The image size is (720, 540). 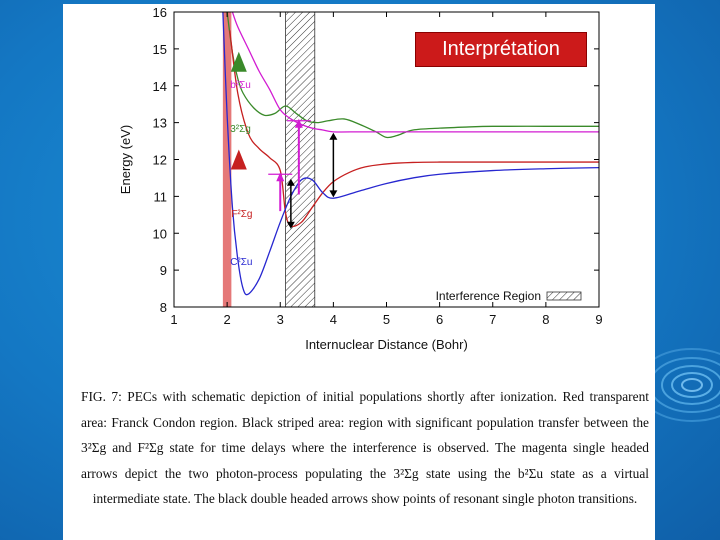 What do you see at coordinates (241, 214) in the screenshot?
I see `curve-label-2: F²Σg` at bounding box center [241, 214].